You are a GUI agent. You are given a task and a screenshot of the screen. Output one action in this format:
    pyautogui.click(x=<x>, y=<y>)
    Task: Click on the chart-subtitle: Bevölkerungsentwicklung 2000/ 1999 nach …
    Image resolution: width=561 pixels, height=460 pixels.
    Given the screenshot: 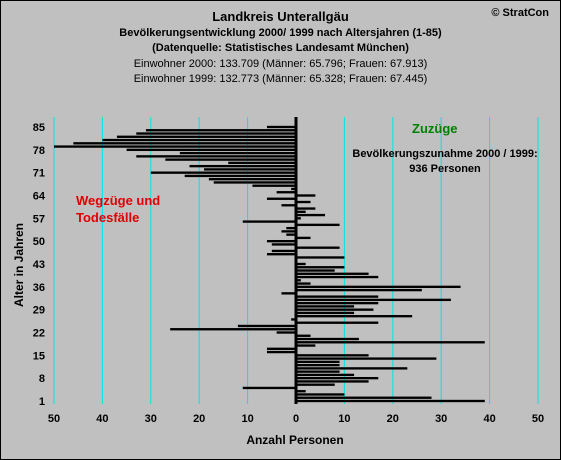 What is the action you would take?
    pyautogui.click(x=280, y=33)
    